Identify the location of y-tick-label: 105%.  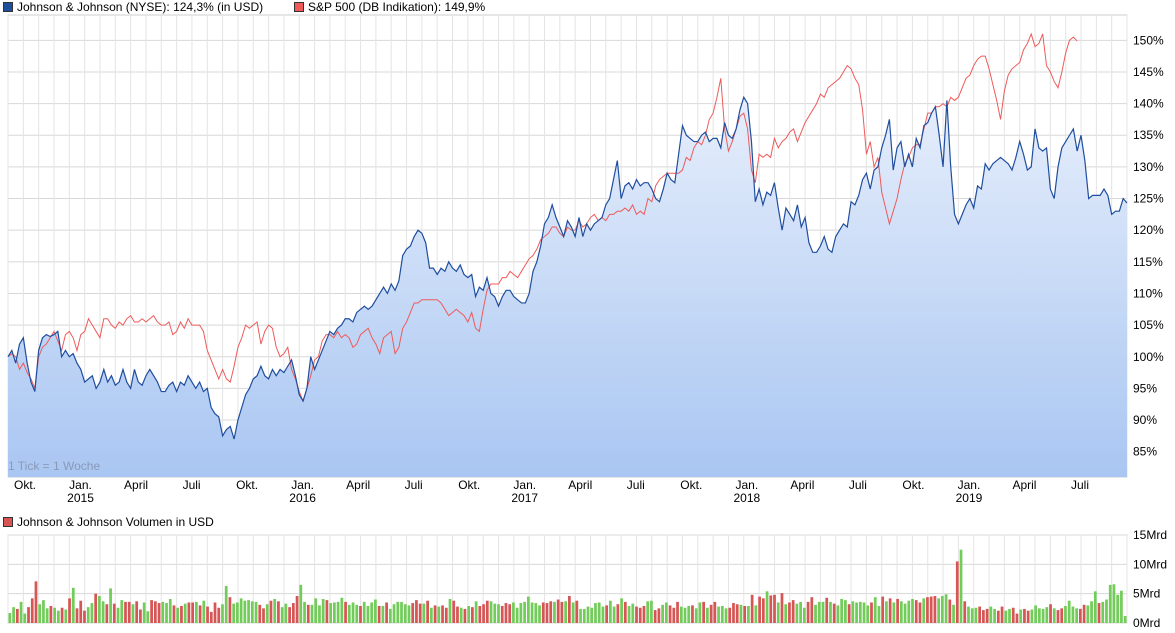
(1148, 325).